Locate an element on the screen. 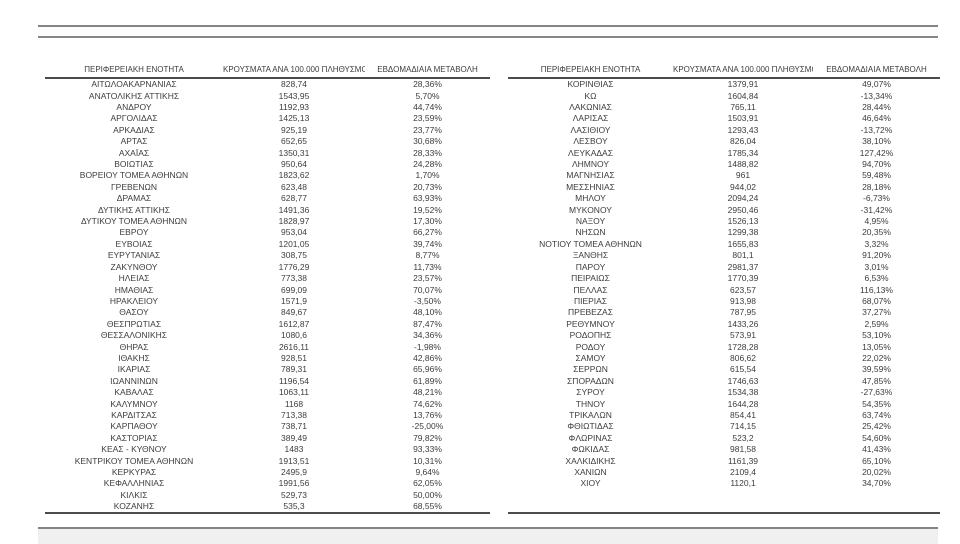  region-name-cell: ΠΑΡΟΥ is located at coordinates (590, 266).